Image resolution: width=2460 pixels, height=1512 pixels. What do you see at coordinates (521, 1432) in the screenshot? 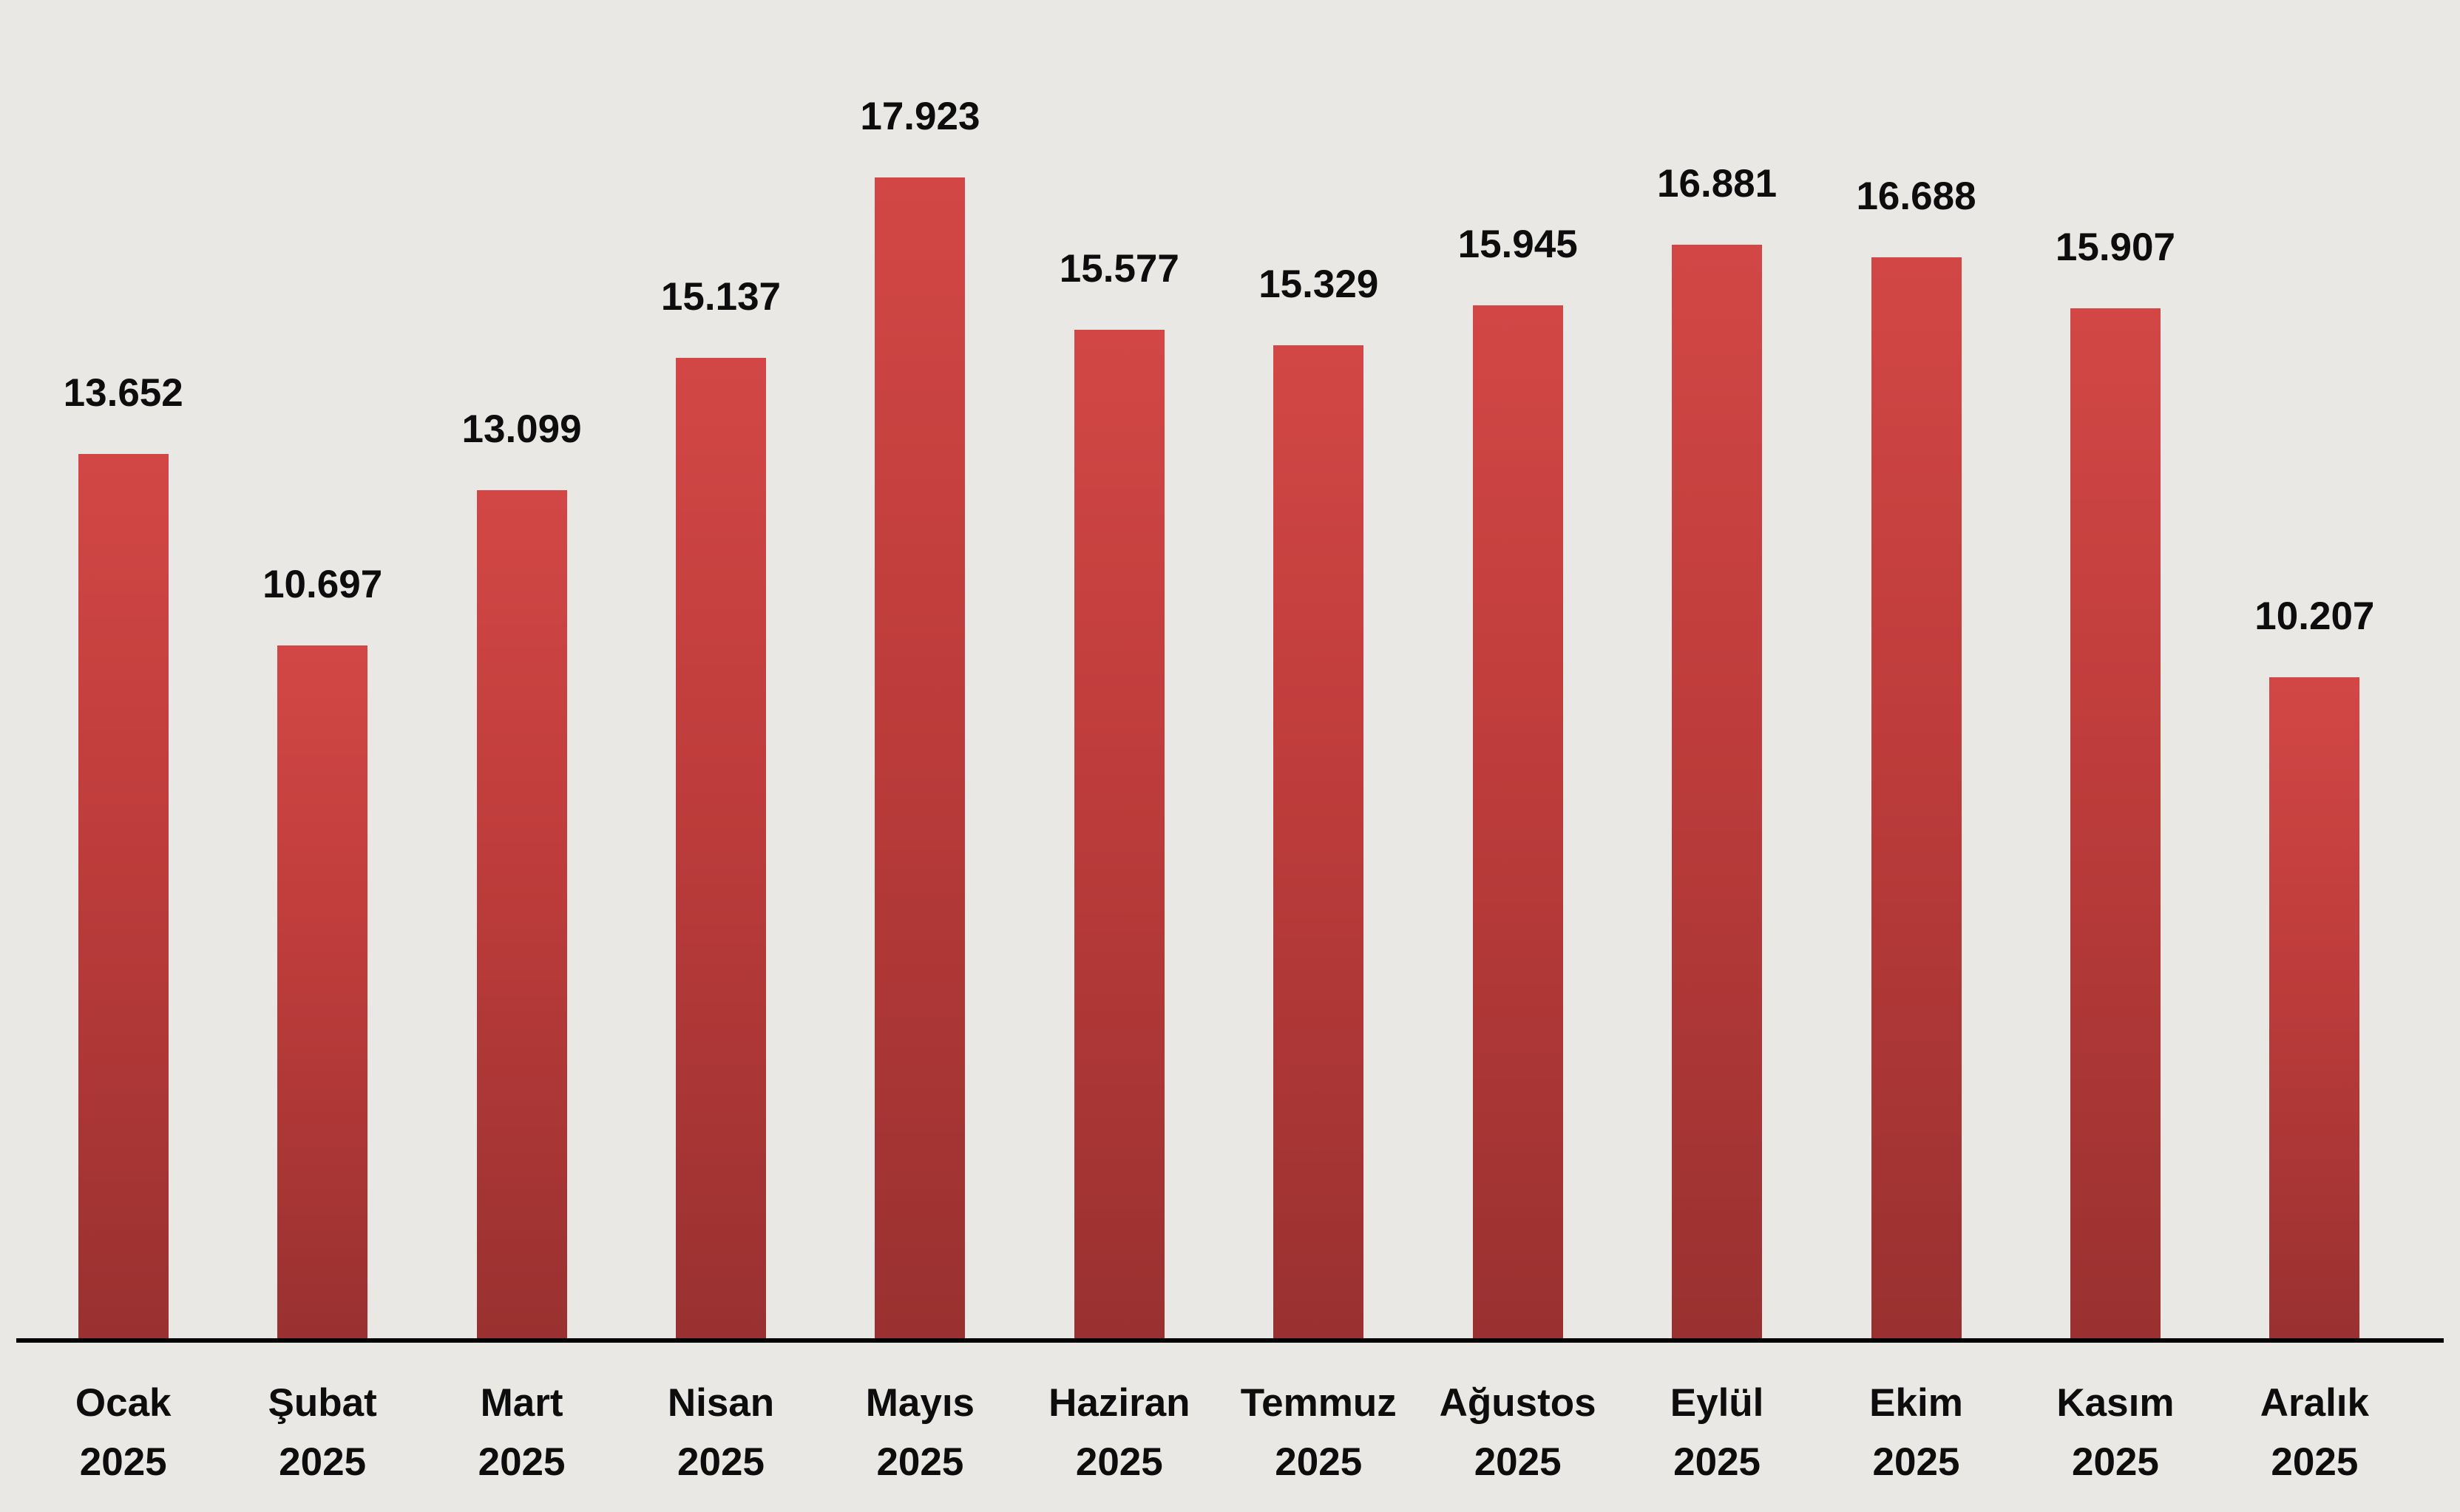
I see `x-axis-category-label: Mart 2025` at bounding box center [521, 1432].